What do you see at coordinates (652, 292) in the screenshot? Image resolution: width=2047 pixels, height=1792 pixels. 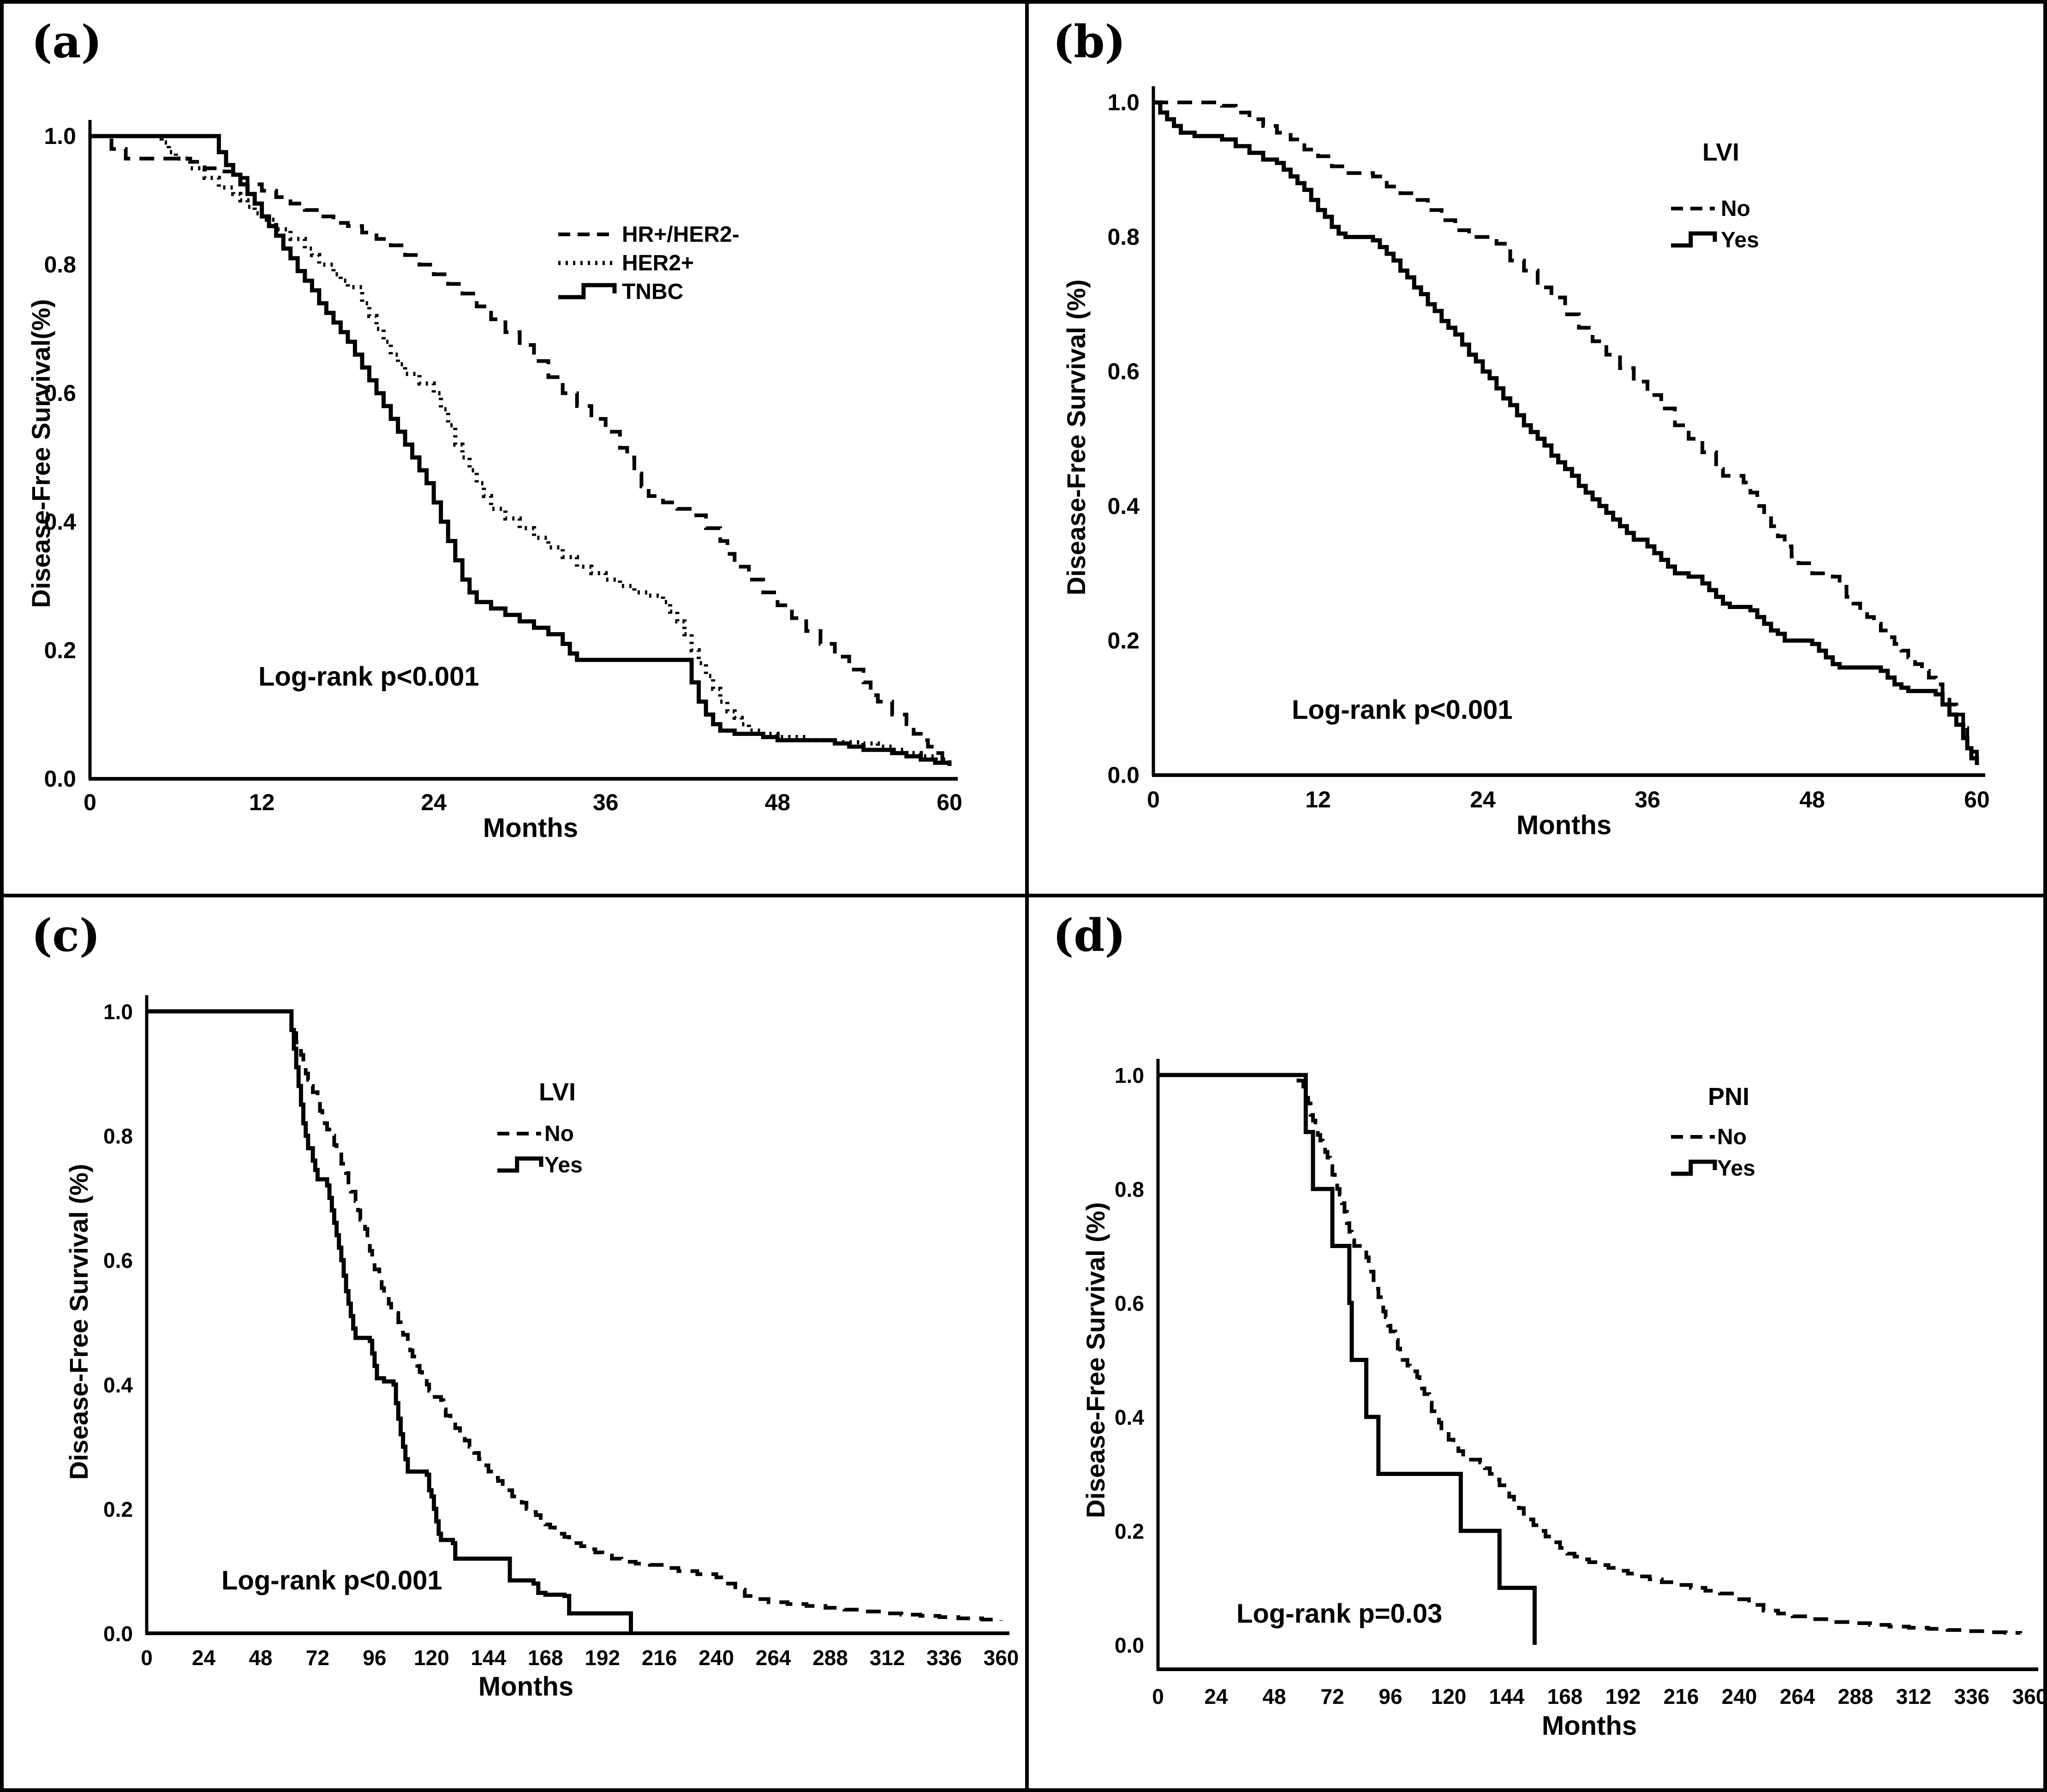 I see `legend-entry-label: TNBC` at bounding box center [652, 292].